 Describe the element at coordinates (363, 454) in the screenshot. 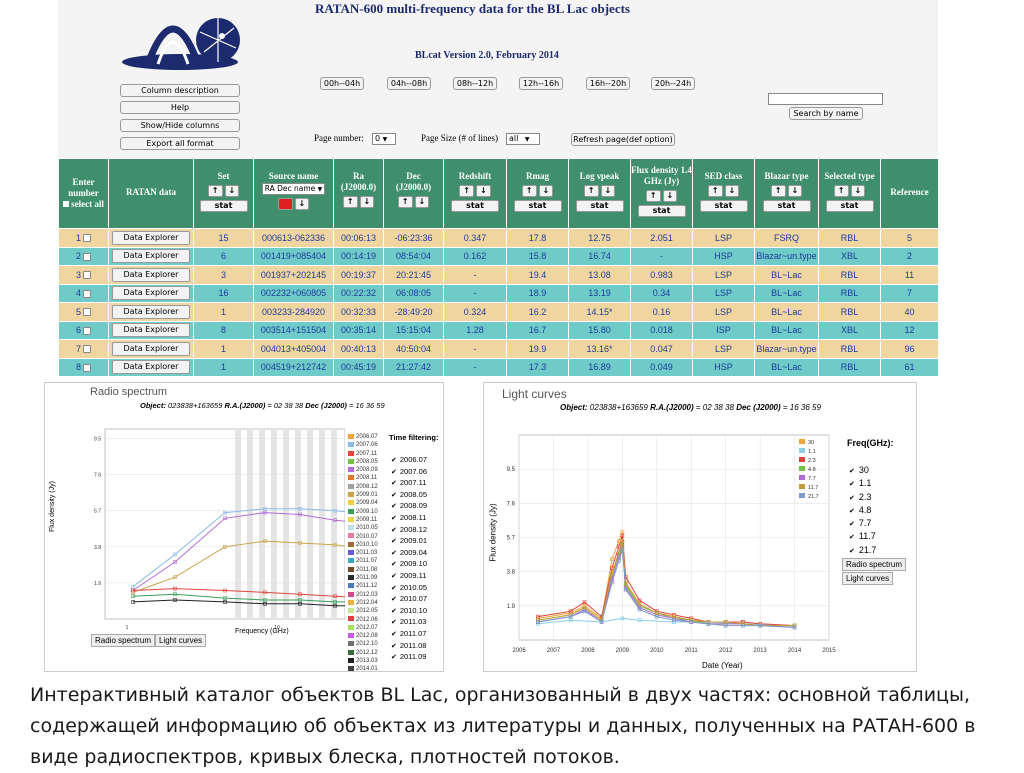

I see `legend-entry: 2007.11` at that location.